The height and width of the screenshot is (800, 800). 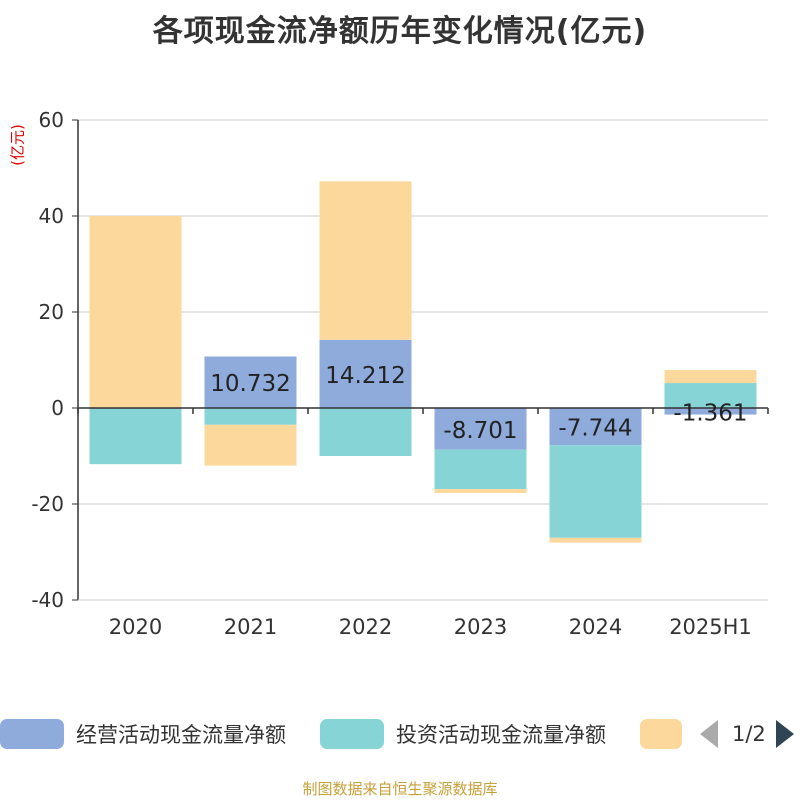 What do you see at coordinates (181, 735) in the screenshot?
I see `legend-label-operating: 经营活动现金流量净额` at bounding box center [181, 735].